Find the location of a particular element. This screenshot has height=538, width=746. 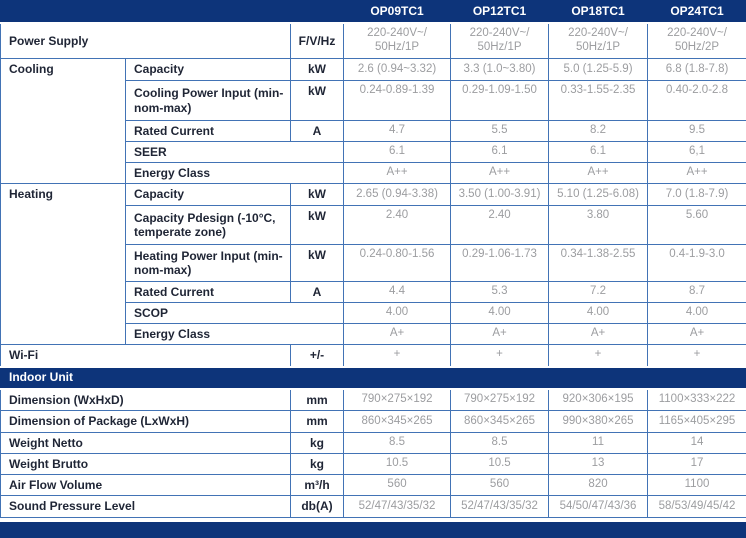

value-cell: 4.4 is located at coordinates (397, 292).